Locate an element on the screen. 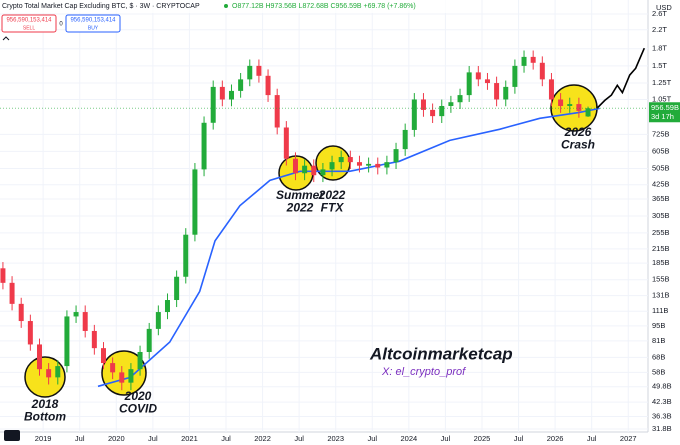 This screenshot has width=680, height=445. annotation: 2022 is located at coordinates (300, 208).